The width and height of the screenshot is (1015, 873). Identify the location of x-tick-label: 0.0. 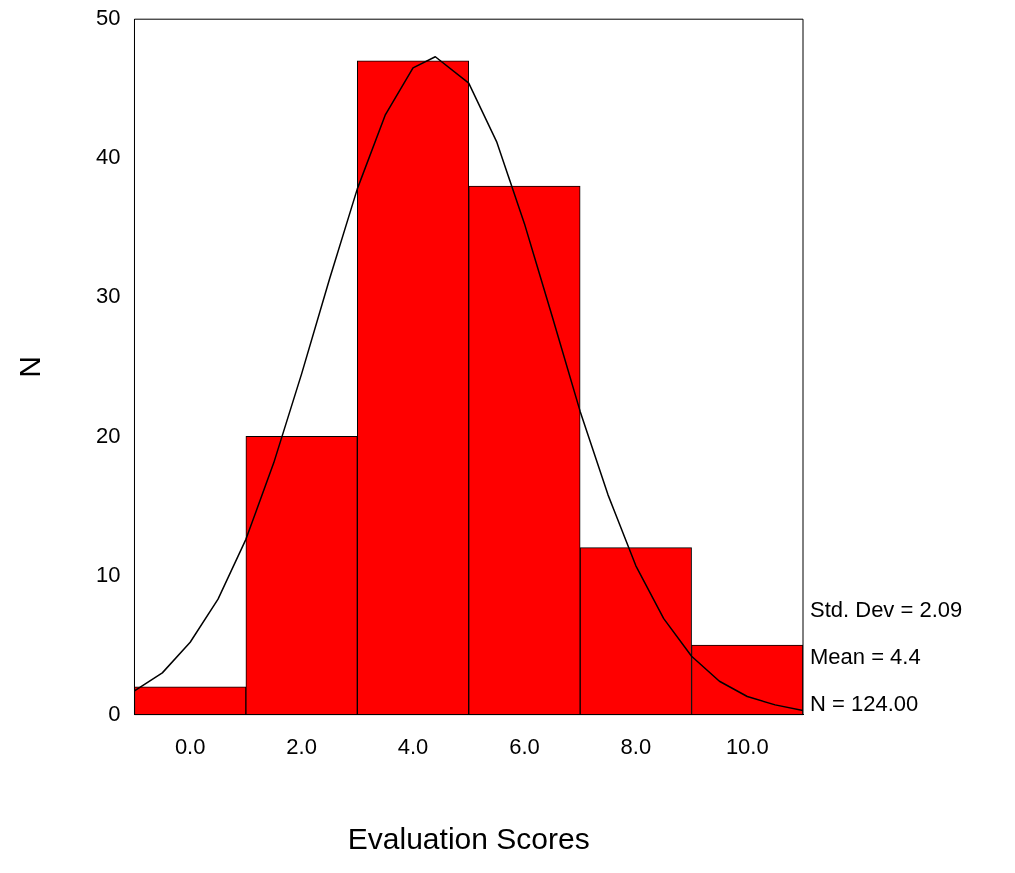
(190, 746).